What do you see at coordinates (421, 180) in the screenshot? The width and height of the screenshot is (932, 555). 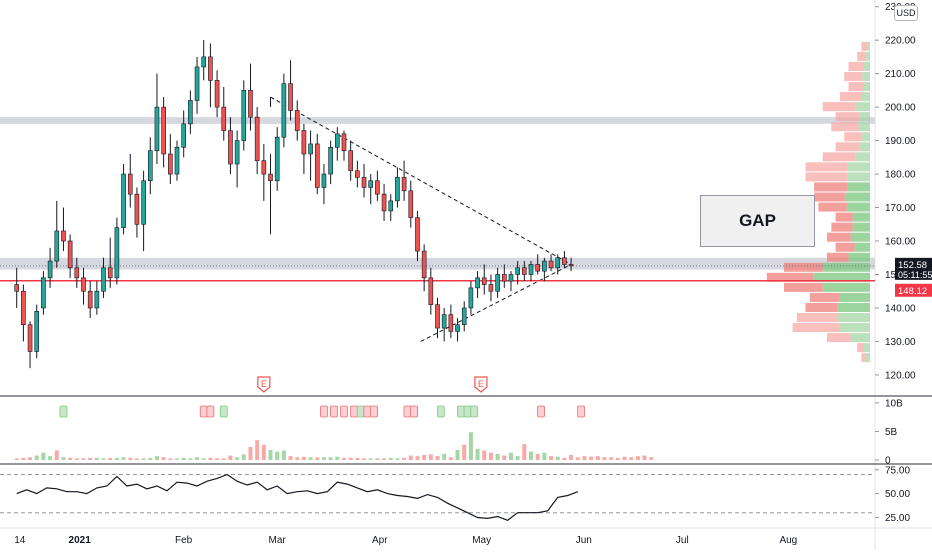 I see `triangle-upper-trendline` at bounding box center [421, 180].